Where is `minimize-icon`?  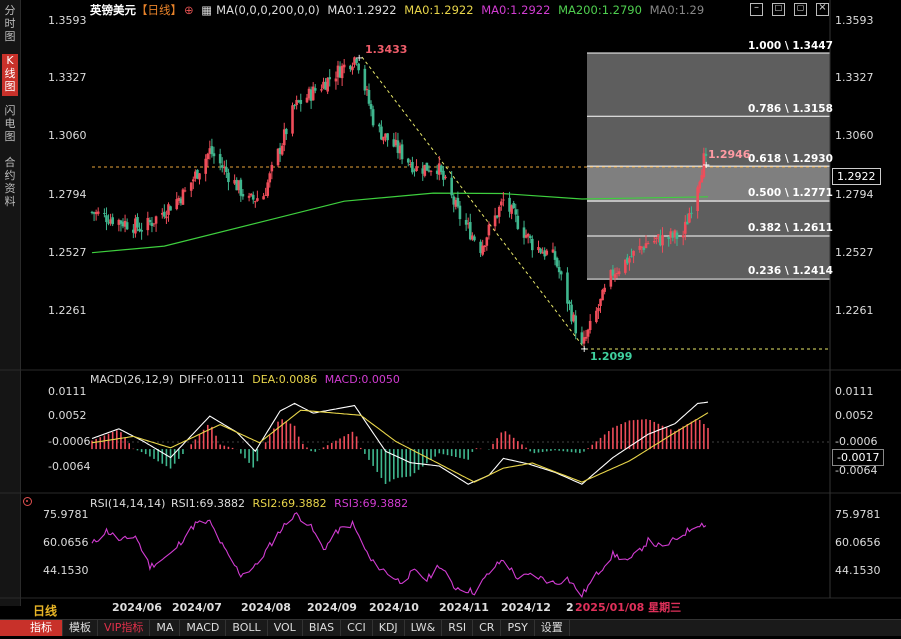 minimize-icon is located at coordinates (756, 9).